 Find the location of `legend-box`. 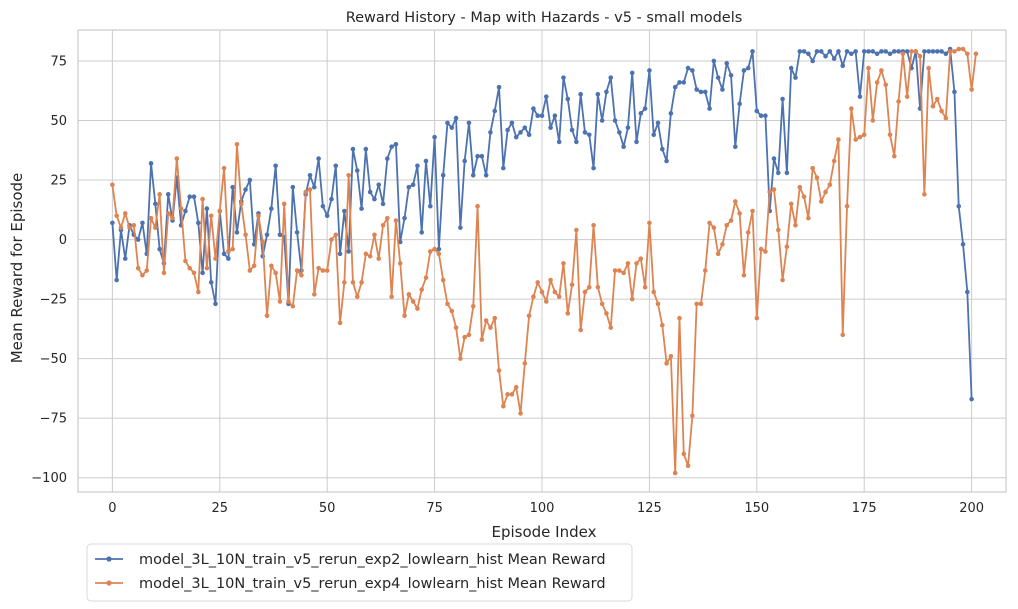

legend-box is located at coordinates (359, 572).